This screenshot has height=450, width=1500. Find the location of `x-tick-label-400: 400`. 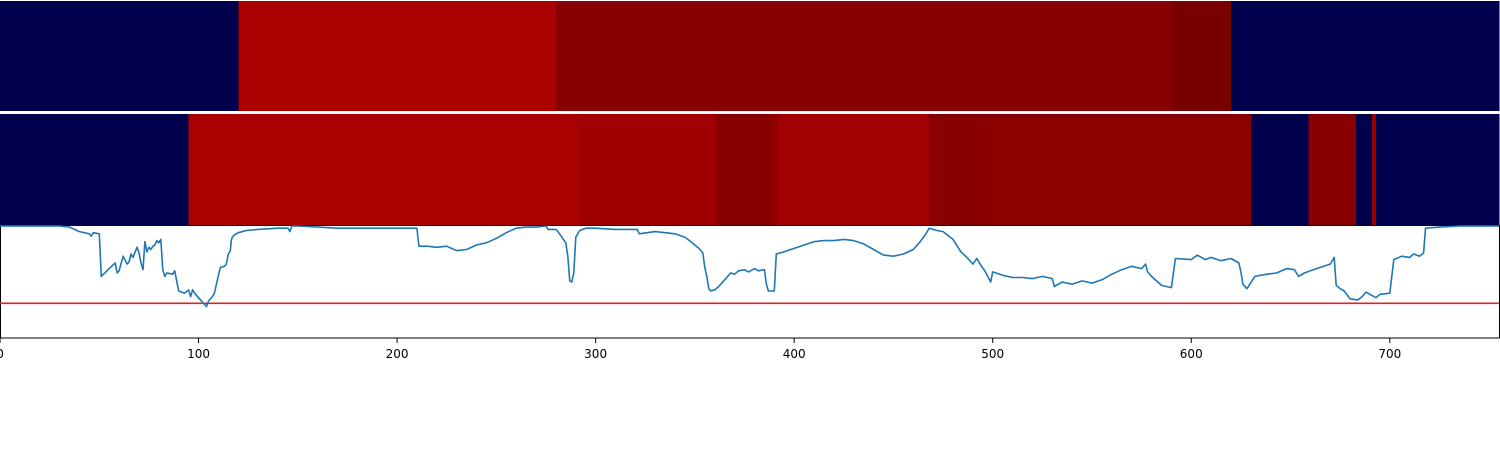

x-tick-label-400: 400 is located at coordinates (794, 354).